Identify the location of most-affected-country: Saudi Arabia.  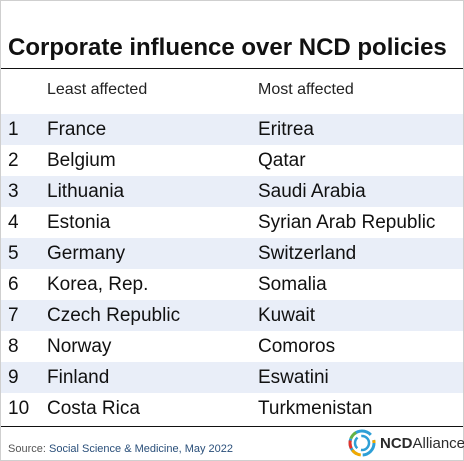
(312, 191).